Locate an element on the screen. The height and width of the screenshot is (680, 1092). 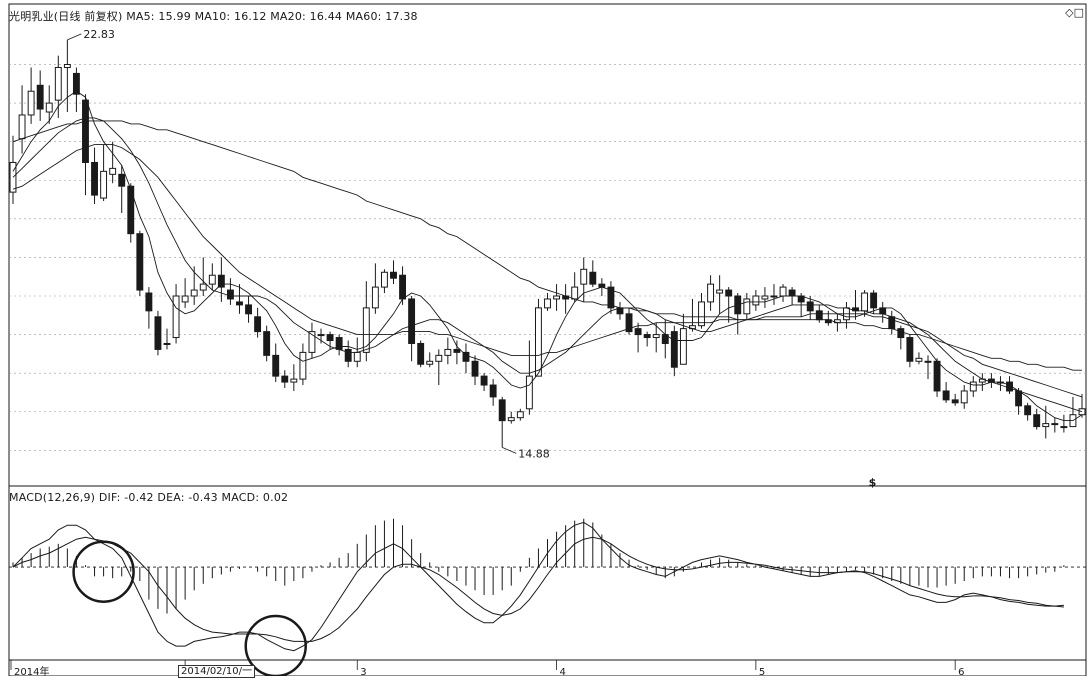
time-axis-label: 5 is located at coordinates (762, 671).